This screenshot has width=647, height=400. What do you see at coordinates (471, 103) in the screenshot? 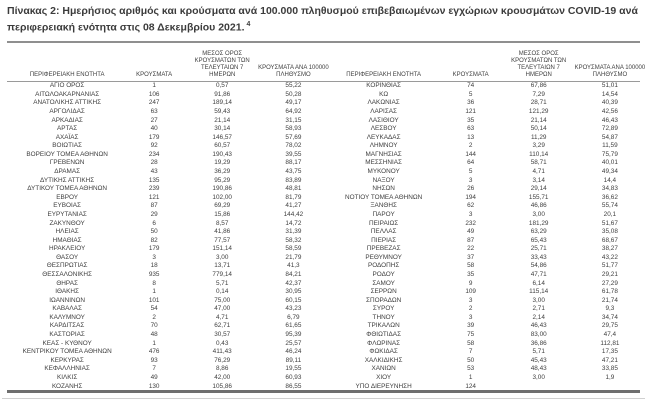
I see `cases-cell: 36` at bounding box center [471, 103].